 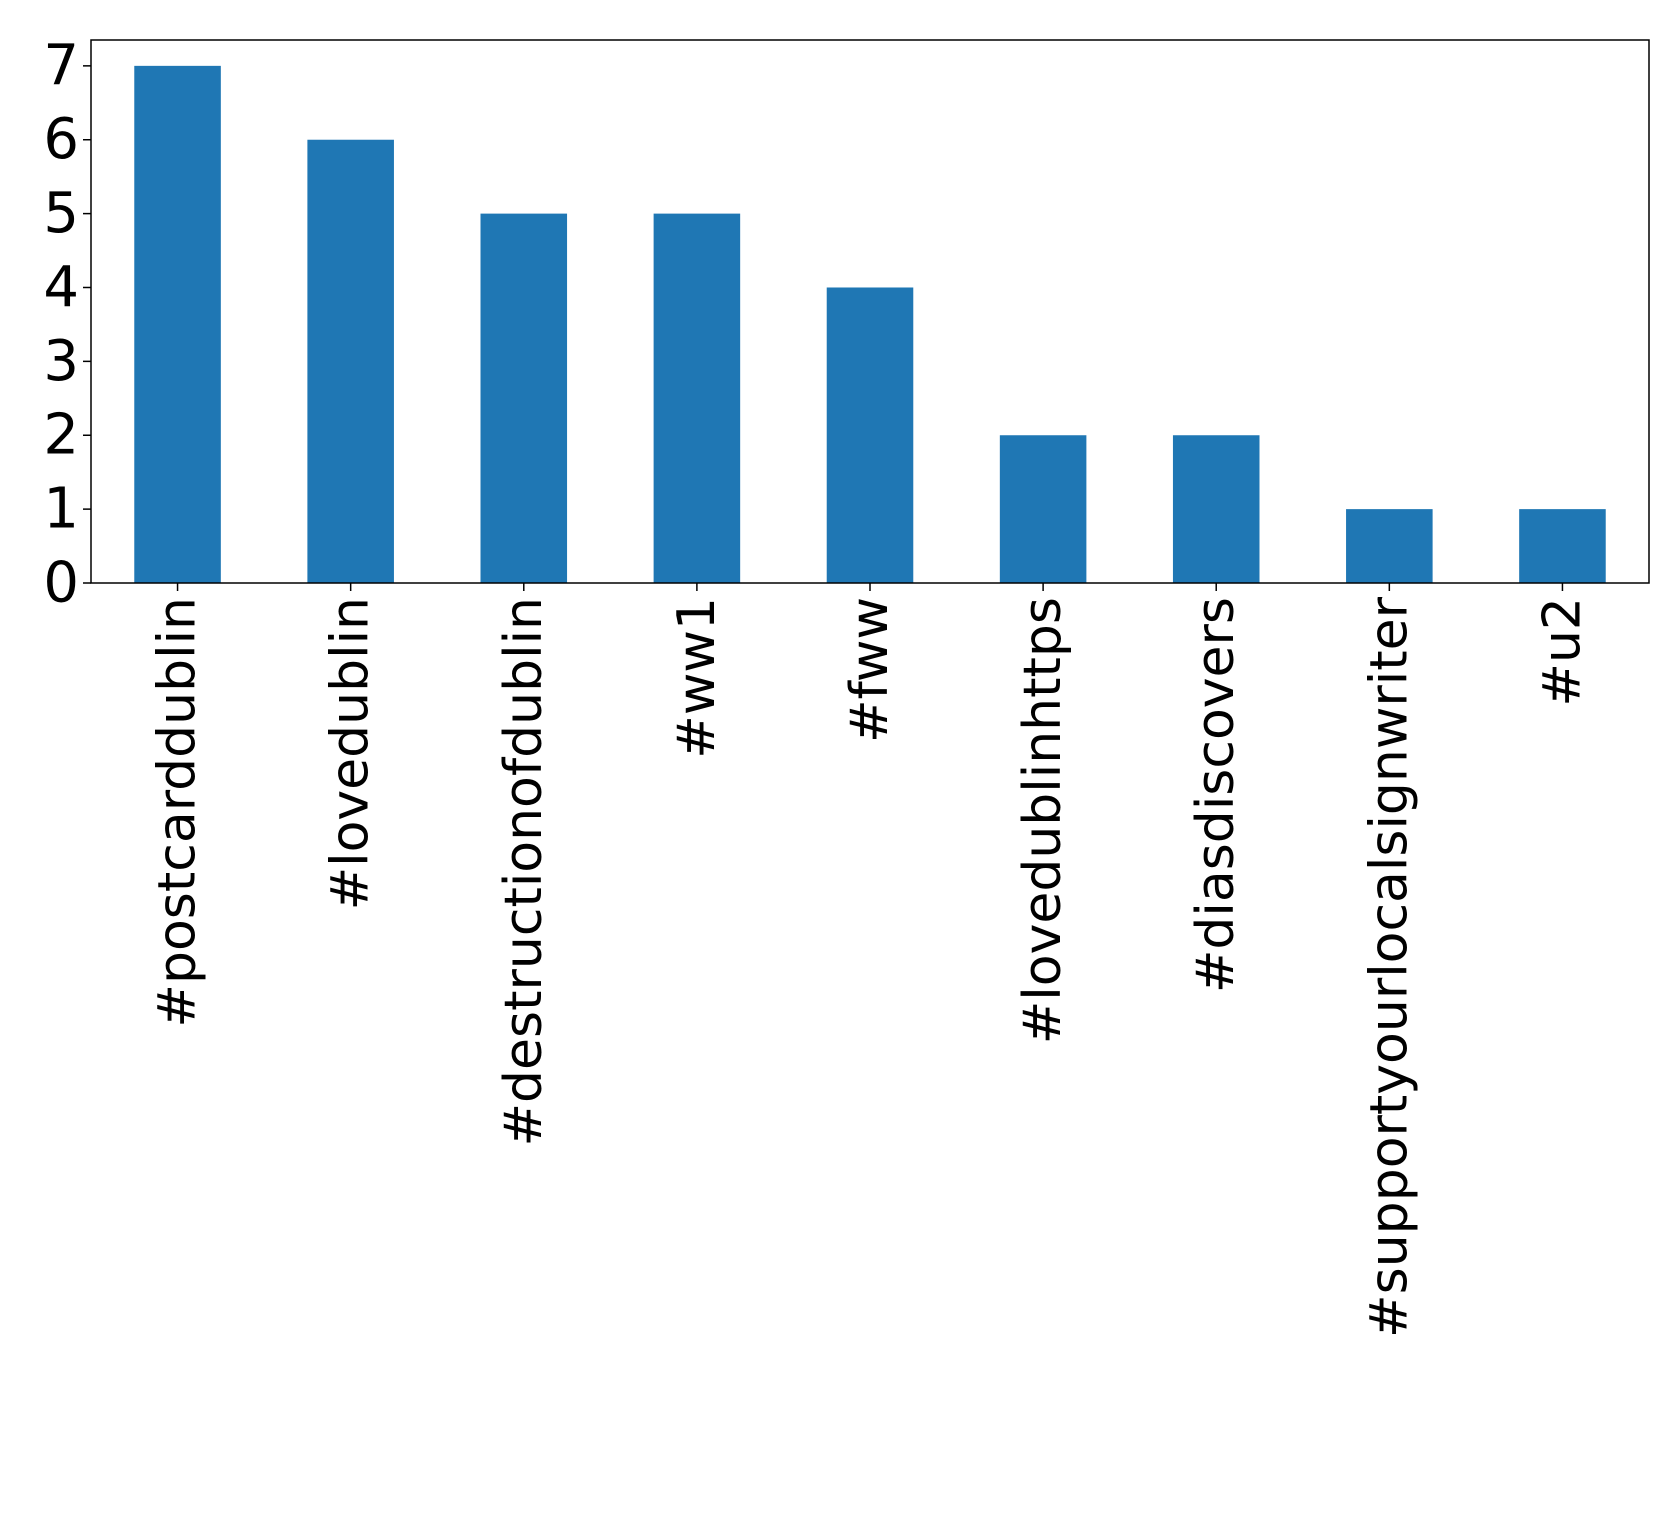 What do you see at coordinates (1043, 820) in the screenshot?
I see `x-tick-label: #lovedublinhttps` at bounding box center [1043, 820].